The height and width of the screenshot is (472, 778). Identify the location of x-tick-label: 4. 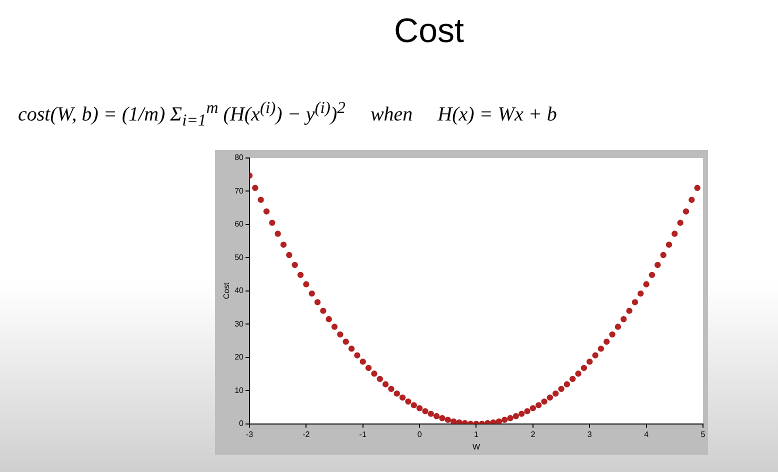
(647, 434).